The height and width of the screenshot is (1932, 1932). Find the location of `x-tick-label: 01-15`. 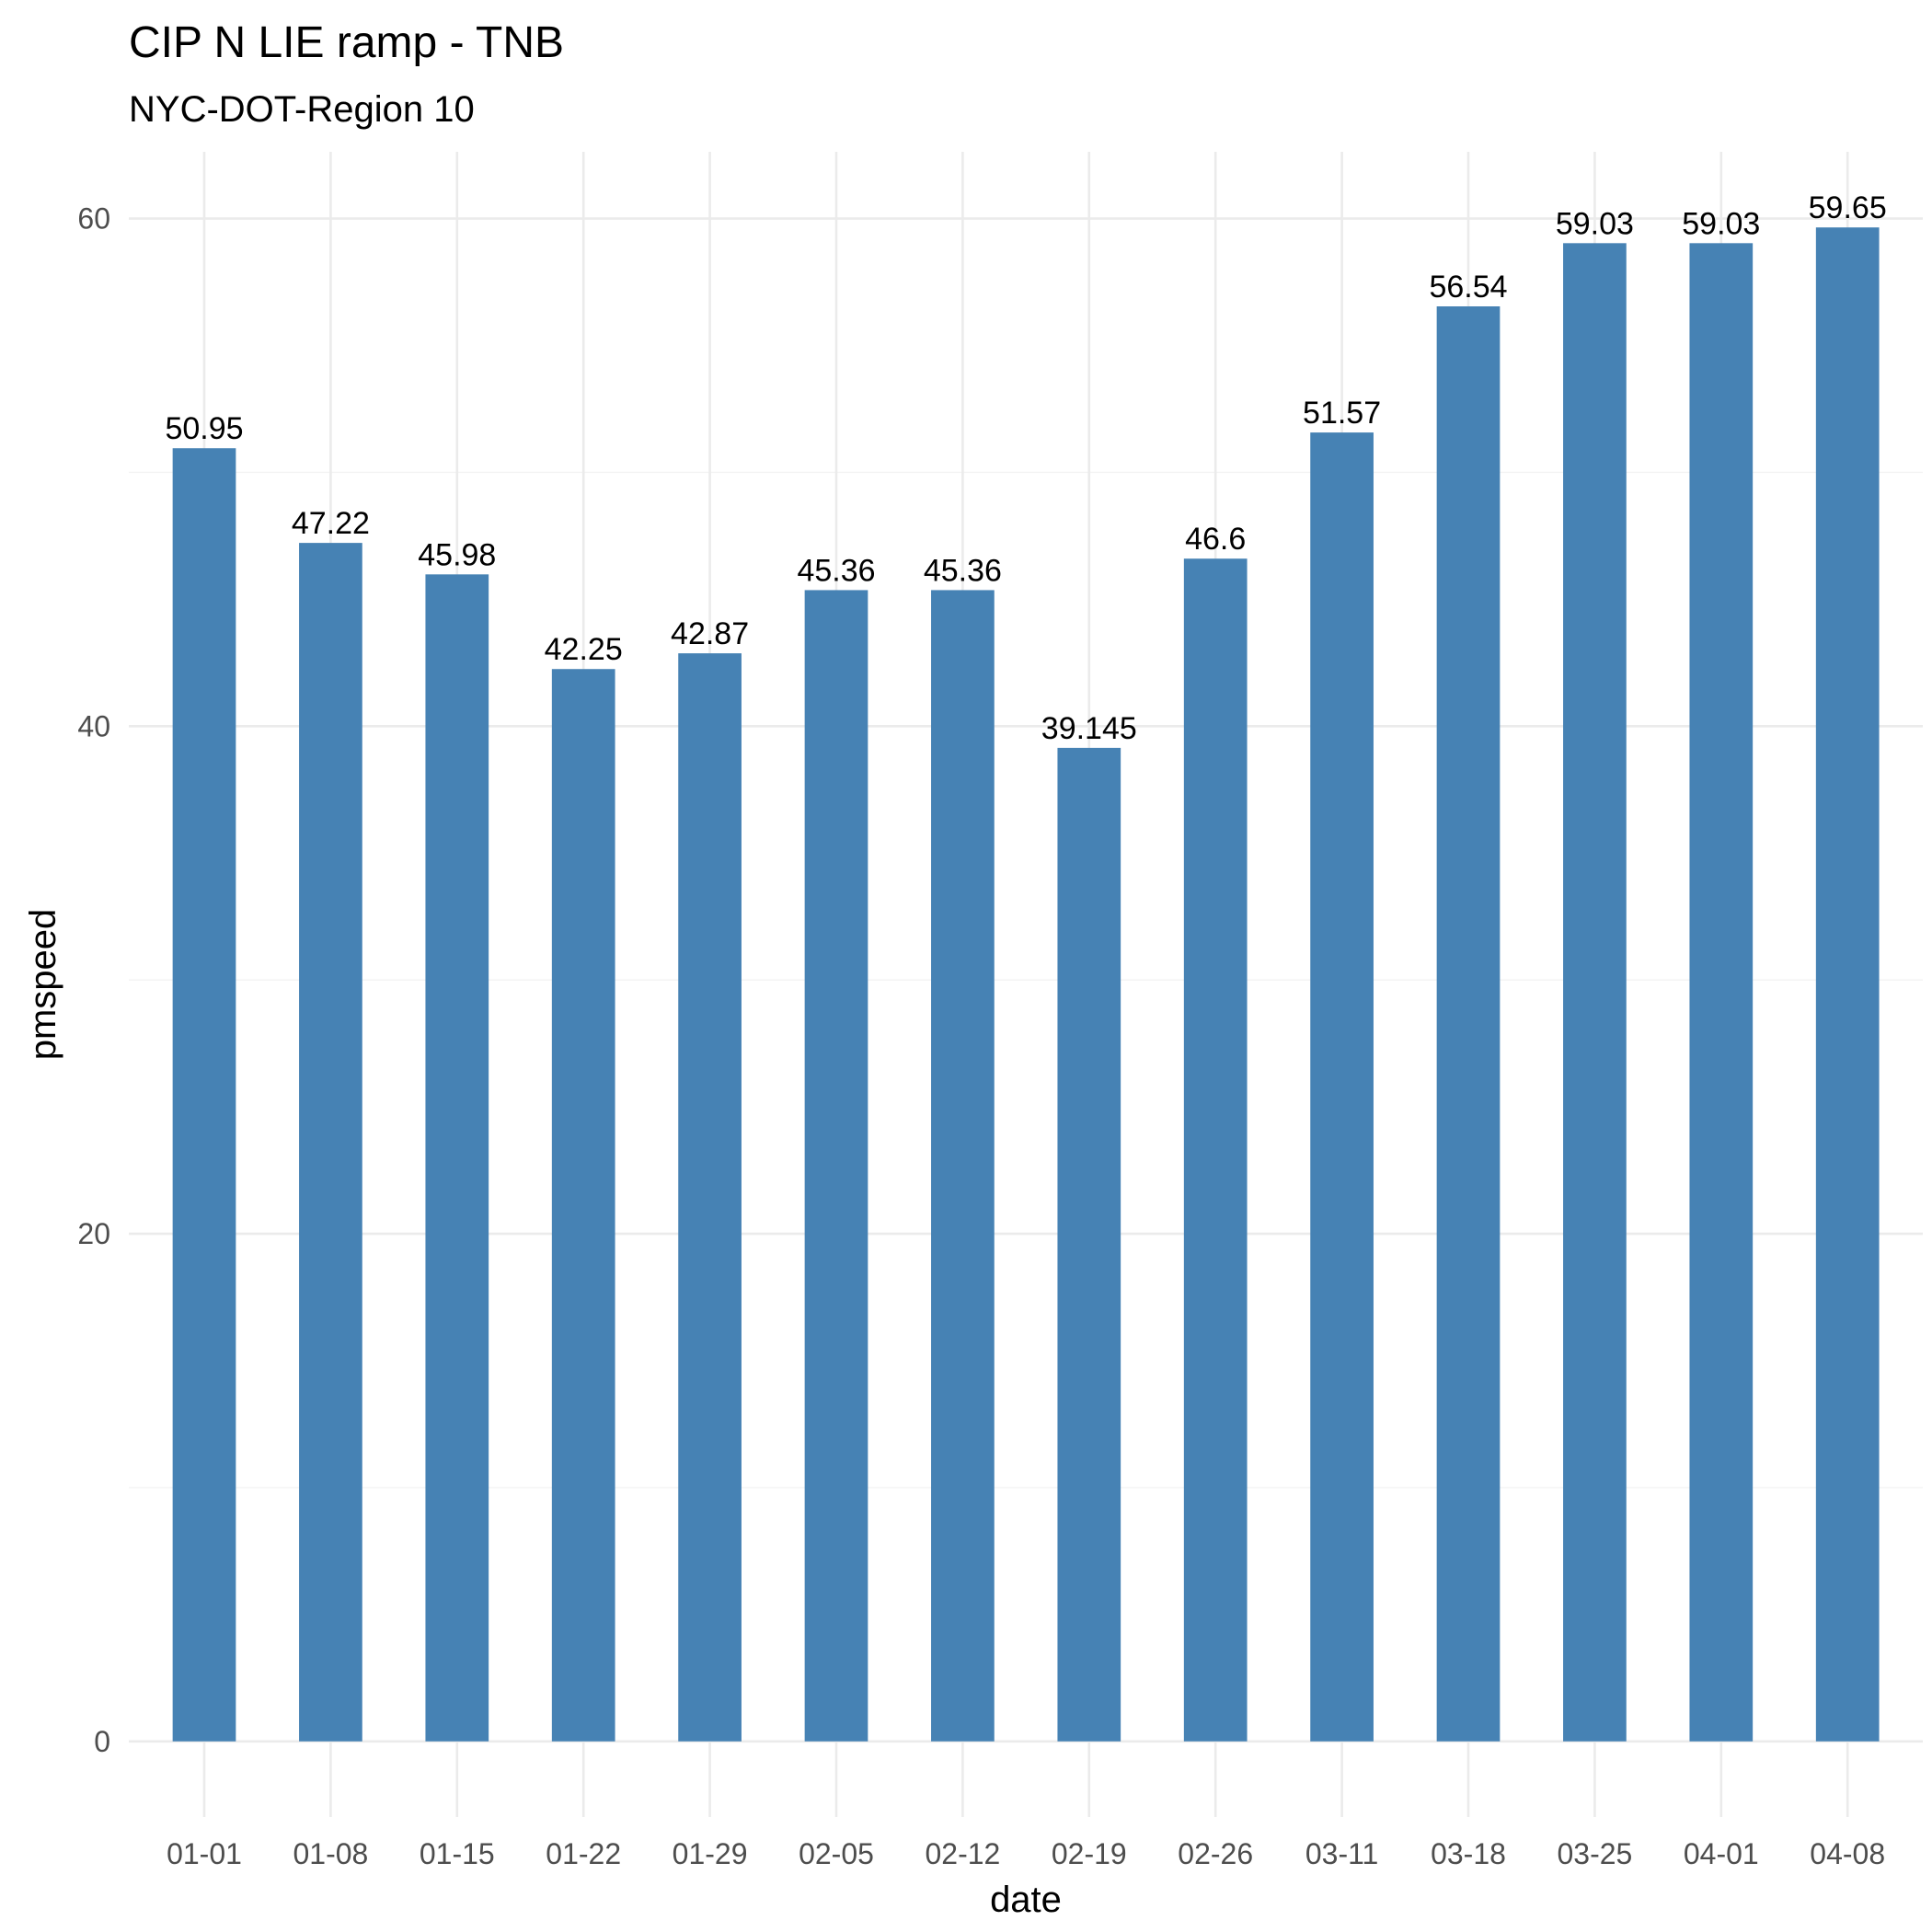

x-tick-label: 01-15 is located at coordinates (457, 1853).